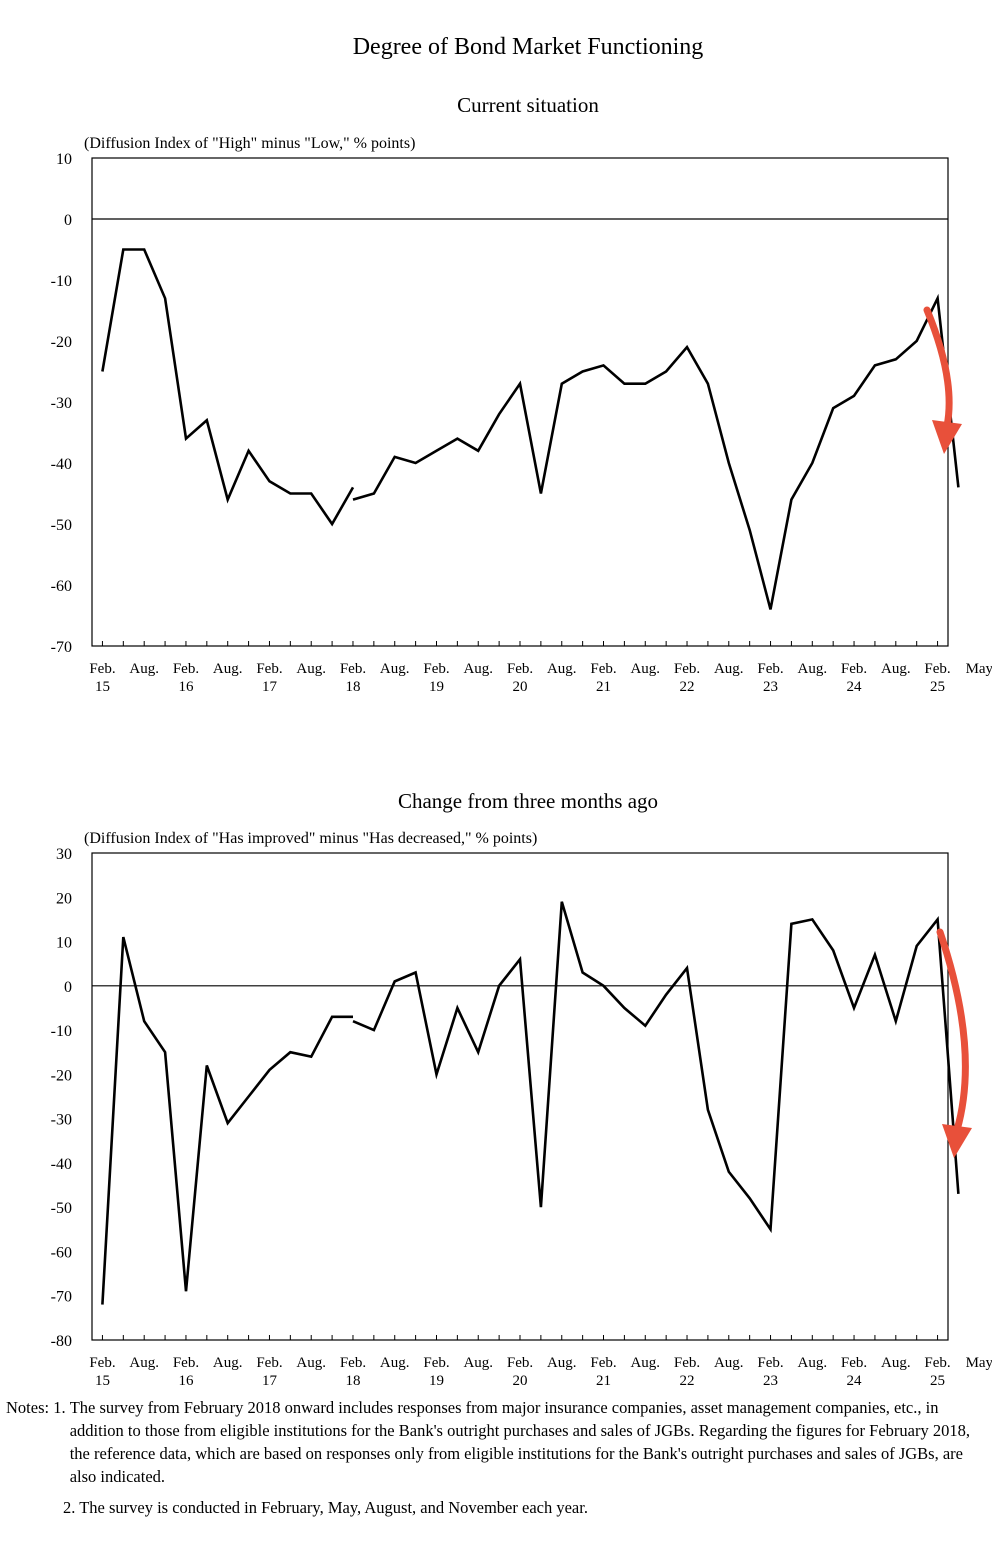 The image size is (992, 1556). What do you see at coordinates (528, 801) in the screenshot?
I see `chart-title: Change from three months ago` at bounding box center [528, 801].